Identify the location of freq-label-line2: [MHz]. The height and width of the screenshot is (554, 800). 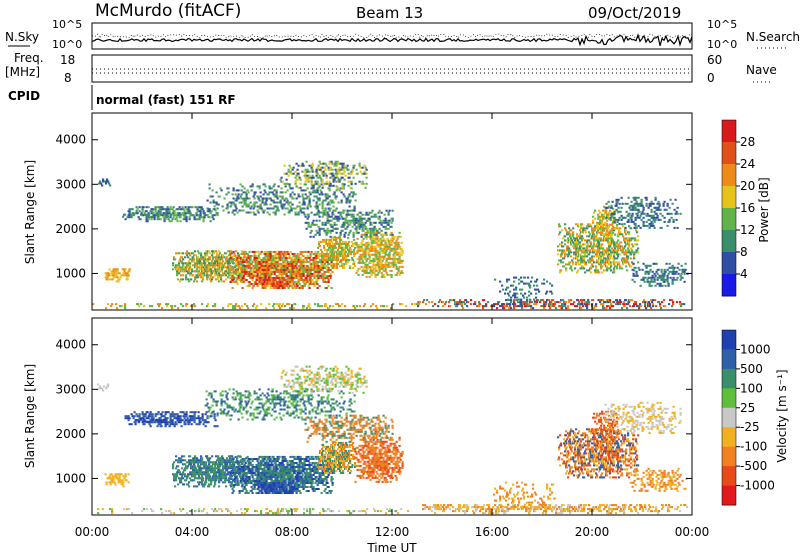
(22, 72).